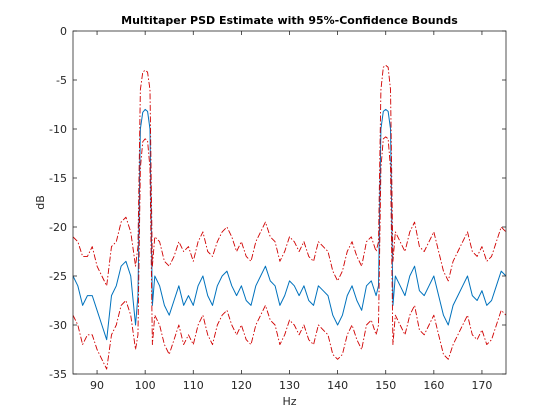  I want to click on x-tick-label: 130, so click(289, 385).